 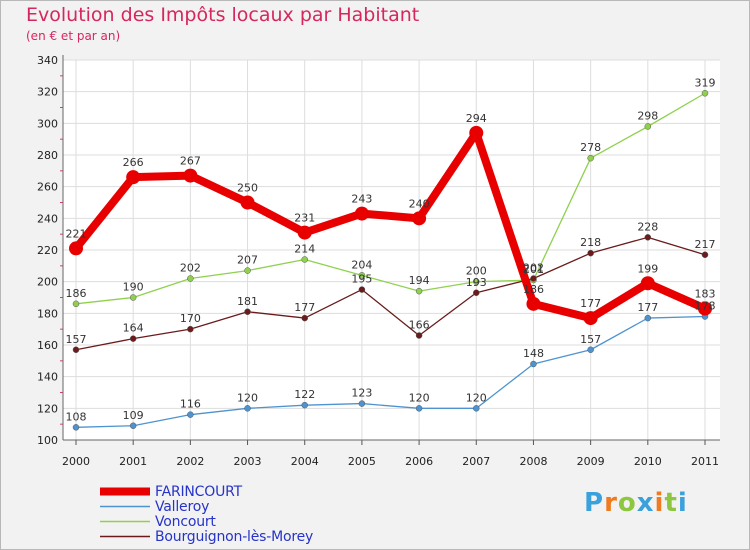 I want to click on data-label: 250, so click(x=247, y=188).